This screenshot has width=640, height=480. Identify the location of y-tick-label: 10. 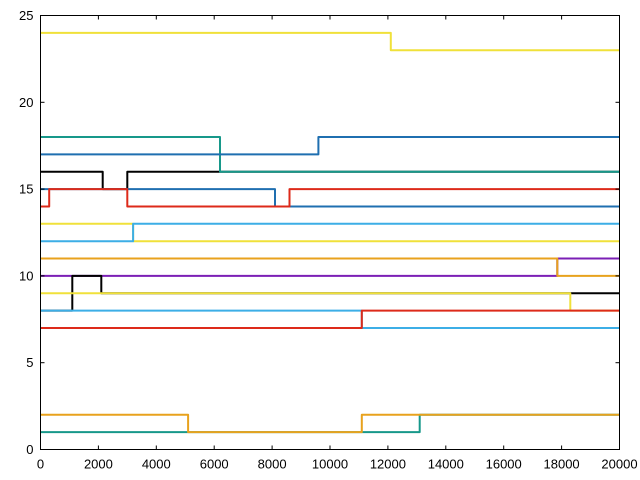
(26, 275).